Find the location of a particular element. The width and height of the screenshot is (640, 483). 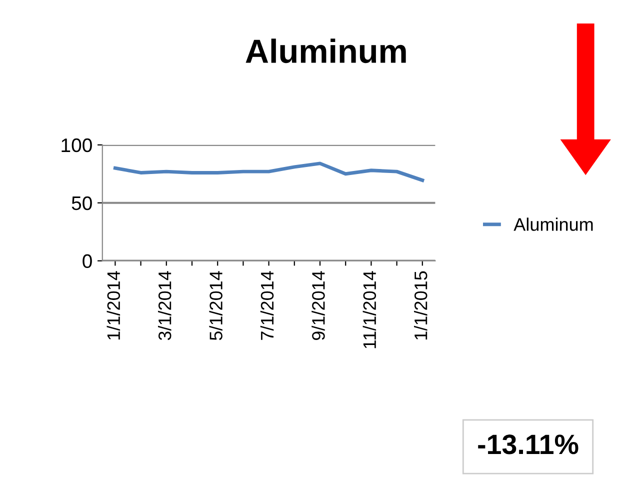

text: -13.11% is located at coordinates (528, 444).